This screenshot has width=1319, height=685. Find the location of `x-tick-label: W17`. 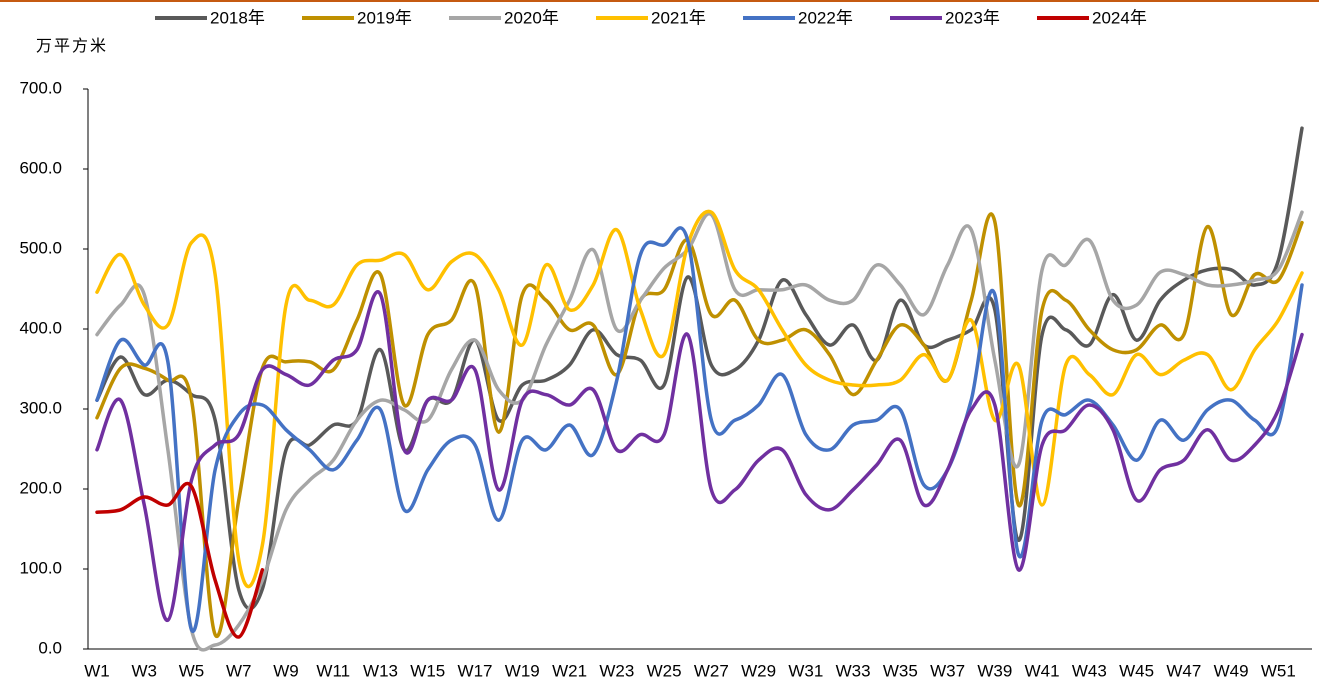

x-tick-label: W17 is located at coordinates (475, 670).